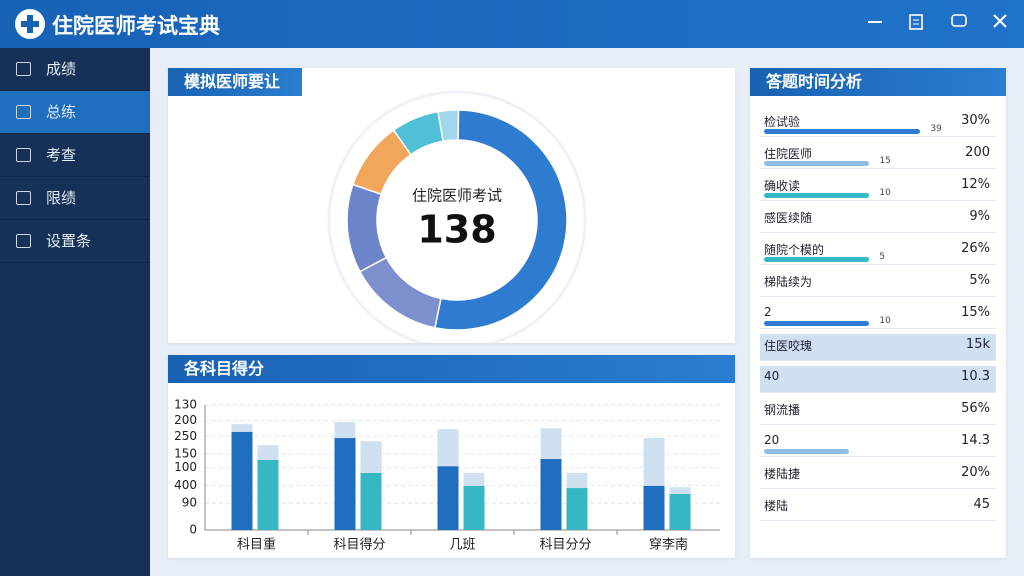 The width and height of the screenshot is (1024, 576). Describe the element at coordinates (69, 241) in the screenshot. I see `nav-label: 设置条` at that location.